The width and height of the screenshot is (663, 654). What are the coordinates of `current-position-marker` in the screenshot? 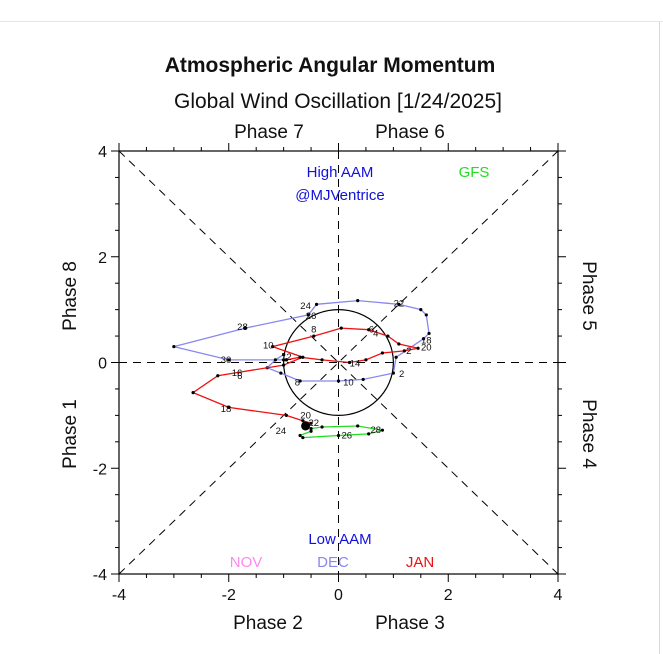 It's located at (306, 426).